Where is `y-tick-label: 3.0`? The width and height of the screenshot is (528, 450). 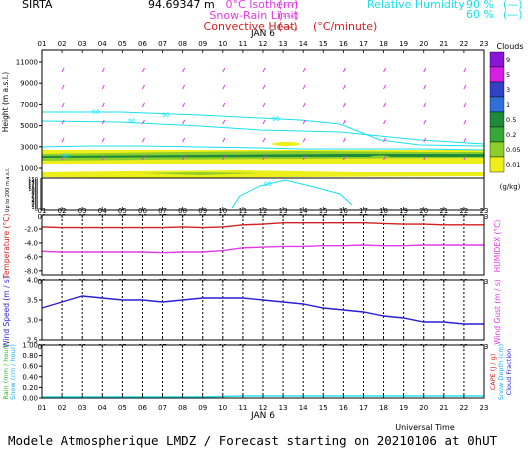
y-tick-label: 3.0 is located at coordinates (32, 321).